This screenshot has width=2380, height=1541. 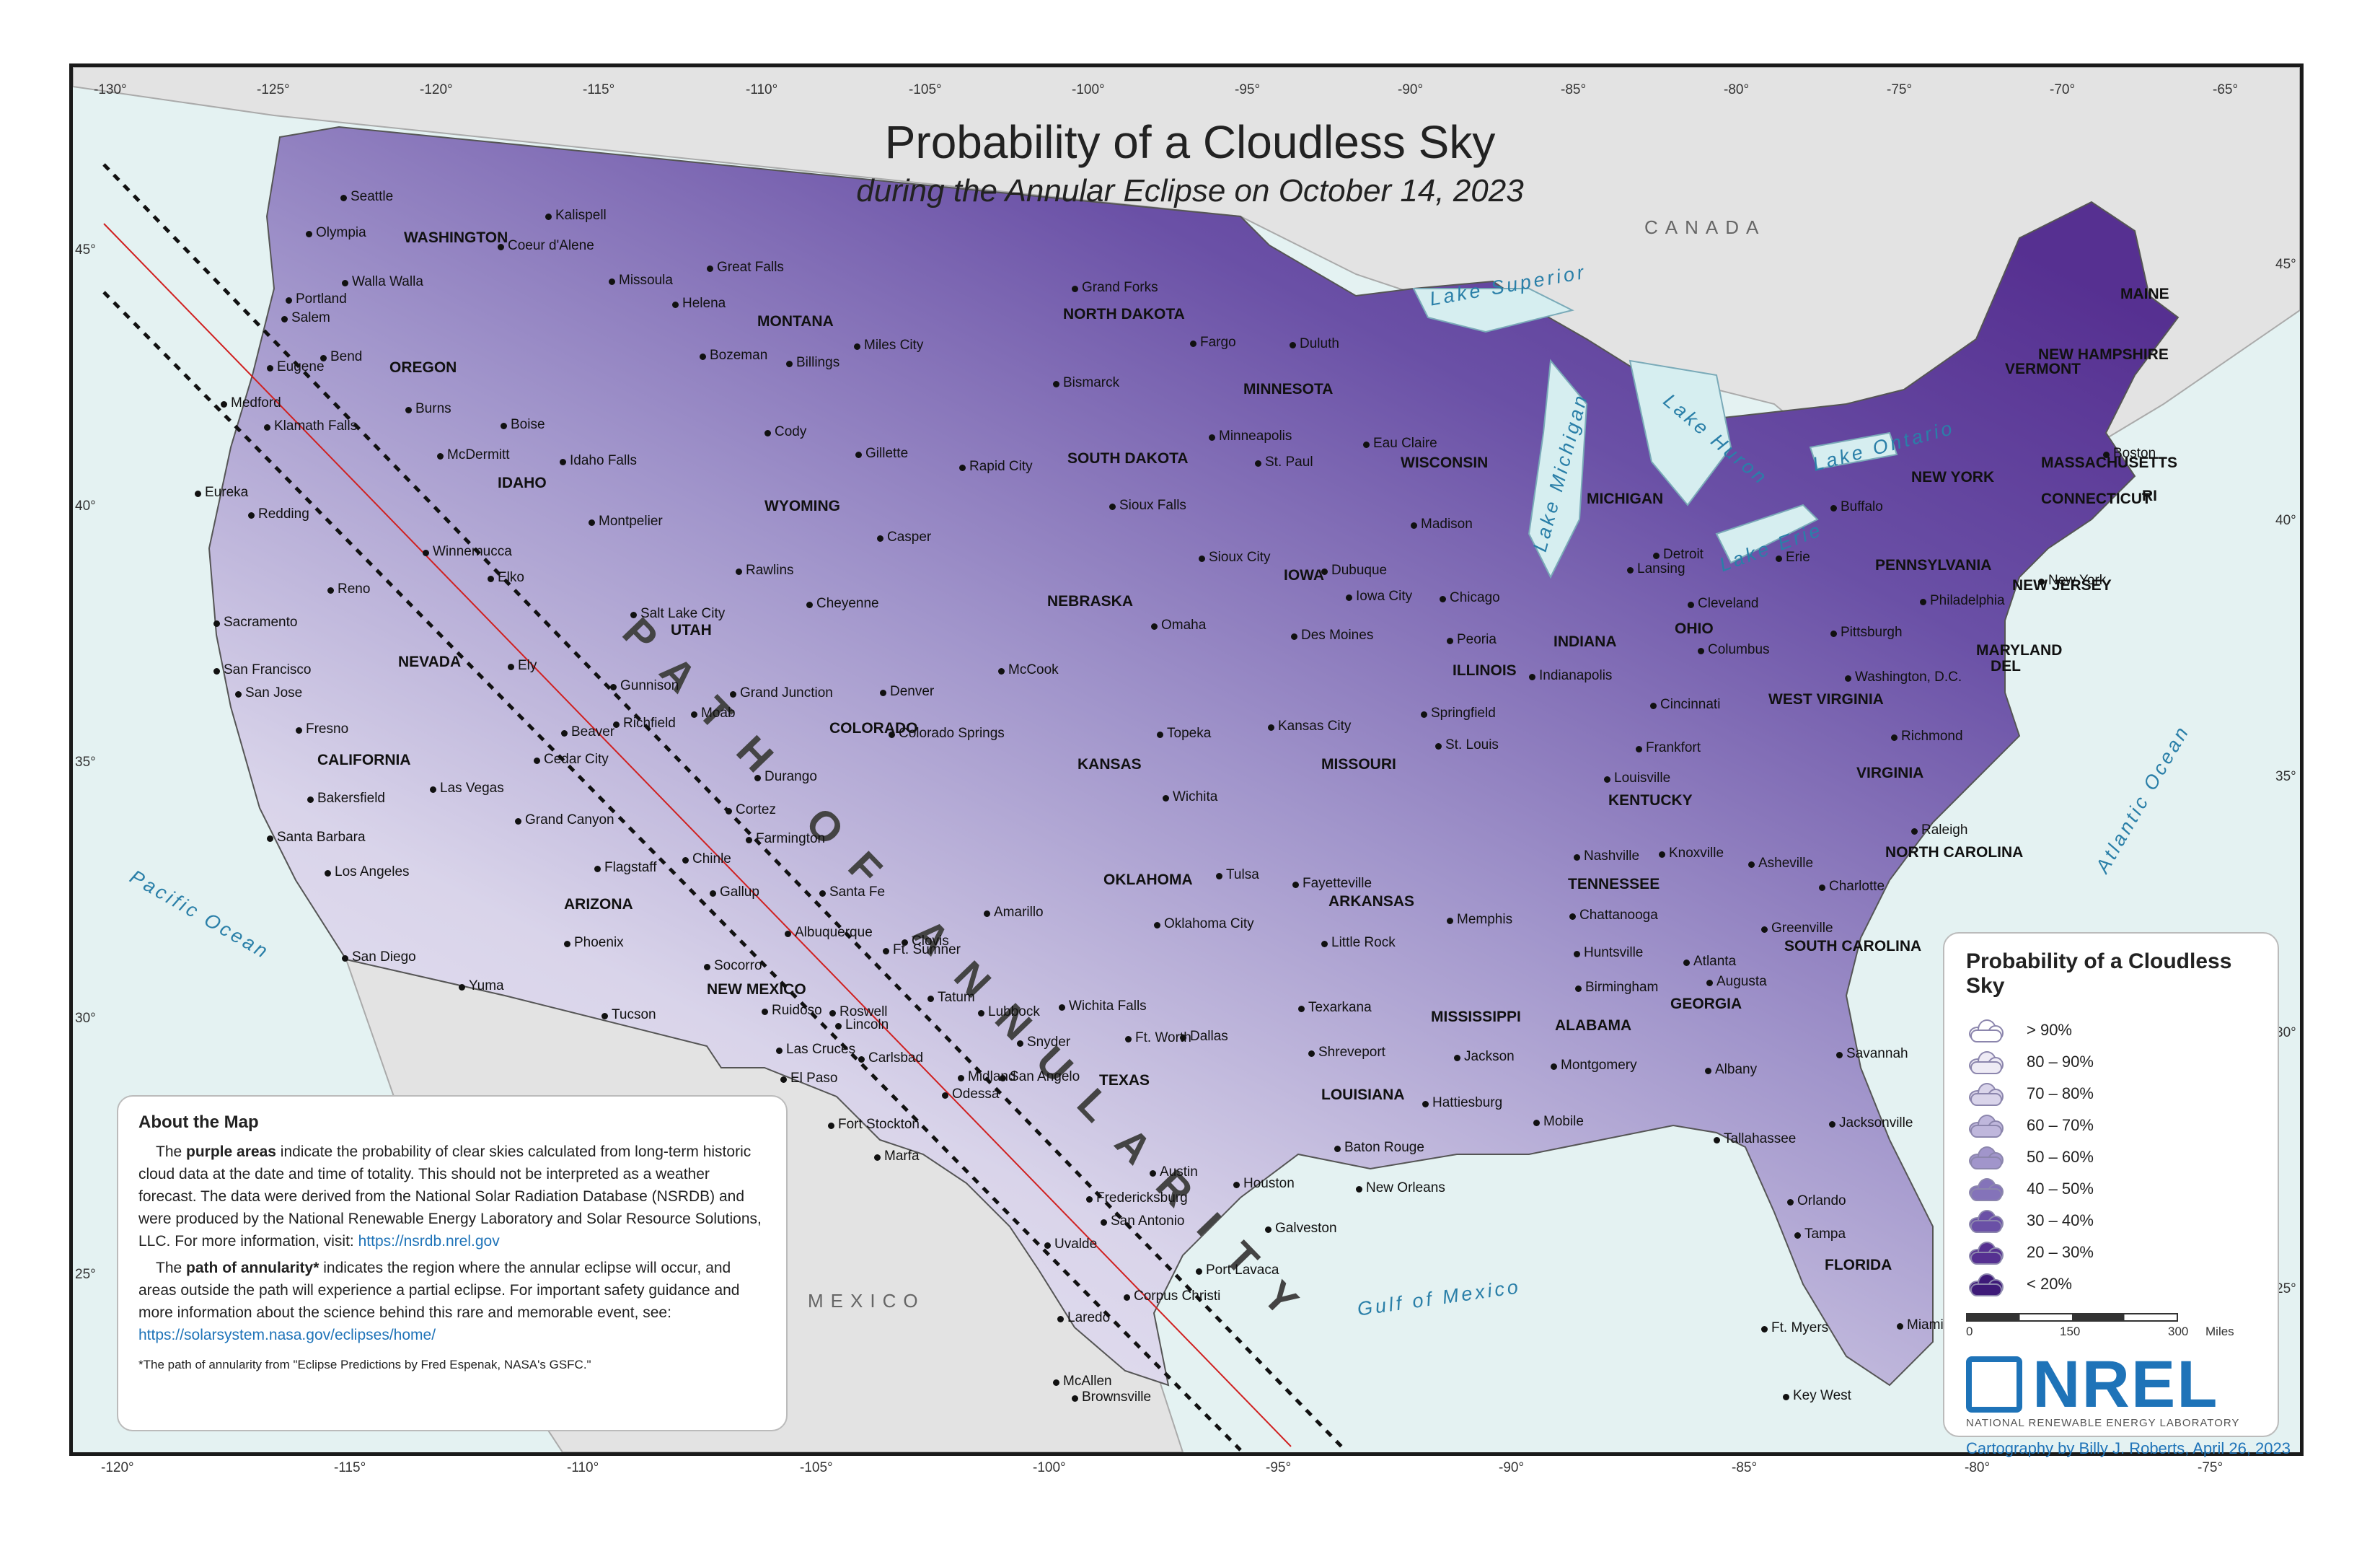 I want to click on city-label-lubbock: Lubbock, so click(x=1014, y=1011).